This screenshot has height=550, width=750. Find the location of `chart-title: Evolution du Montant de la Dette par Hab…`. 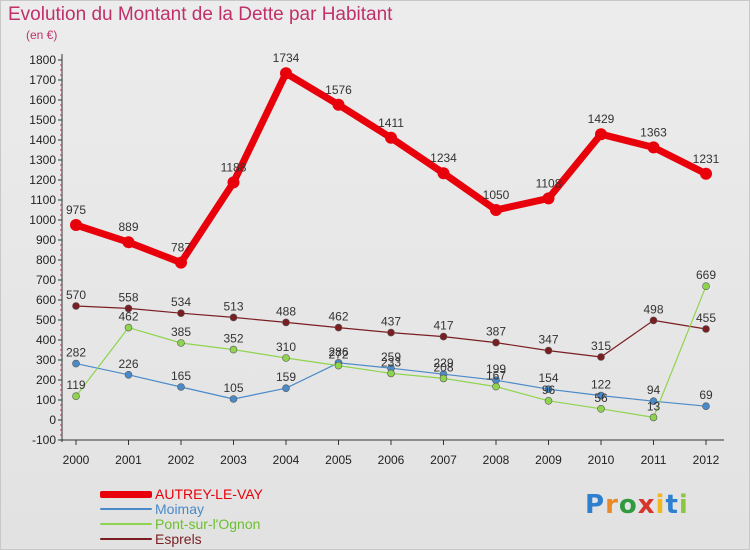

chart-title: Evolution du Montant de la Dette par Hab… is located at coordinates (200, 14).